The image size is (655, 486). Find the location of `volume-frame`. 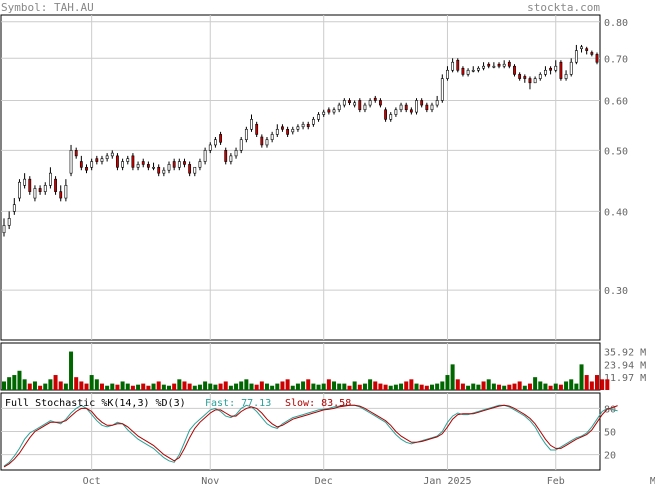

volume-frame is located at coordinates (300, 366).